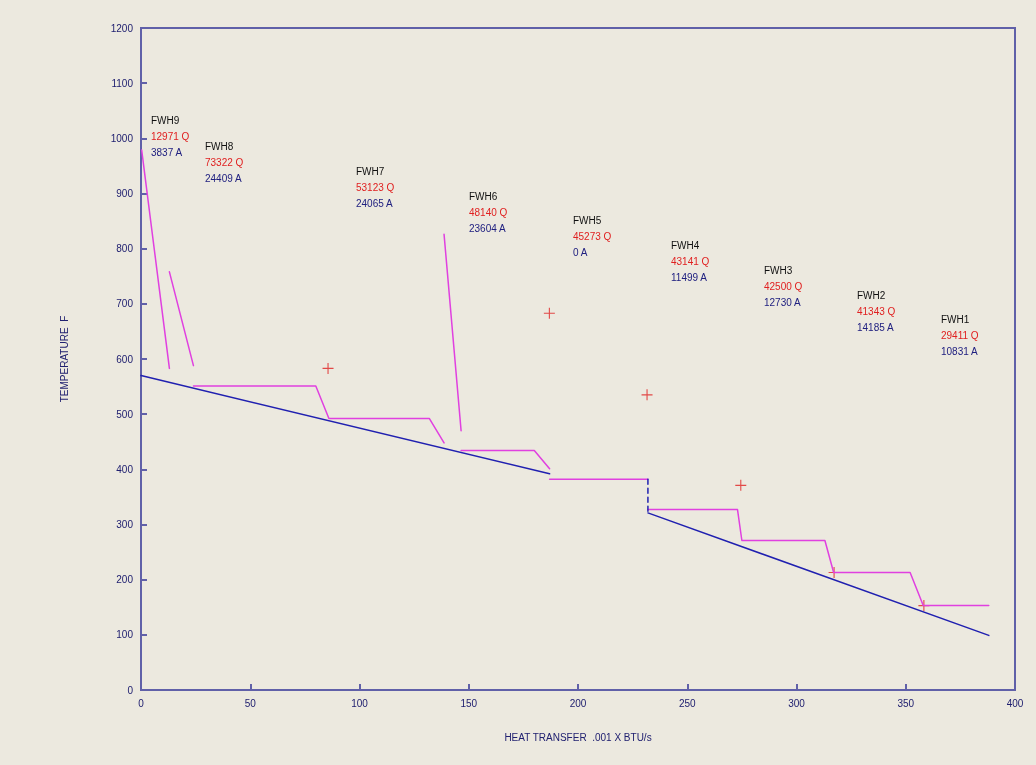 This screenshot has width=1036, height=765. I want to click on y-tick-label: 1100, so click(122, 83).